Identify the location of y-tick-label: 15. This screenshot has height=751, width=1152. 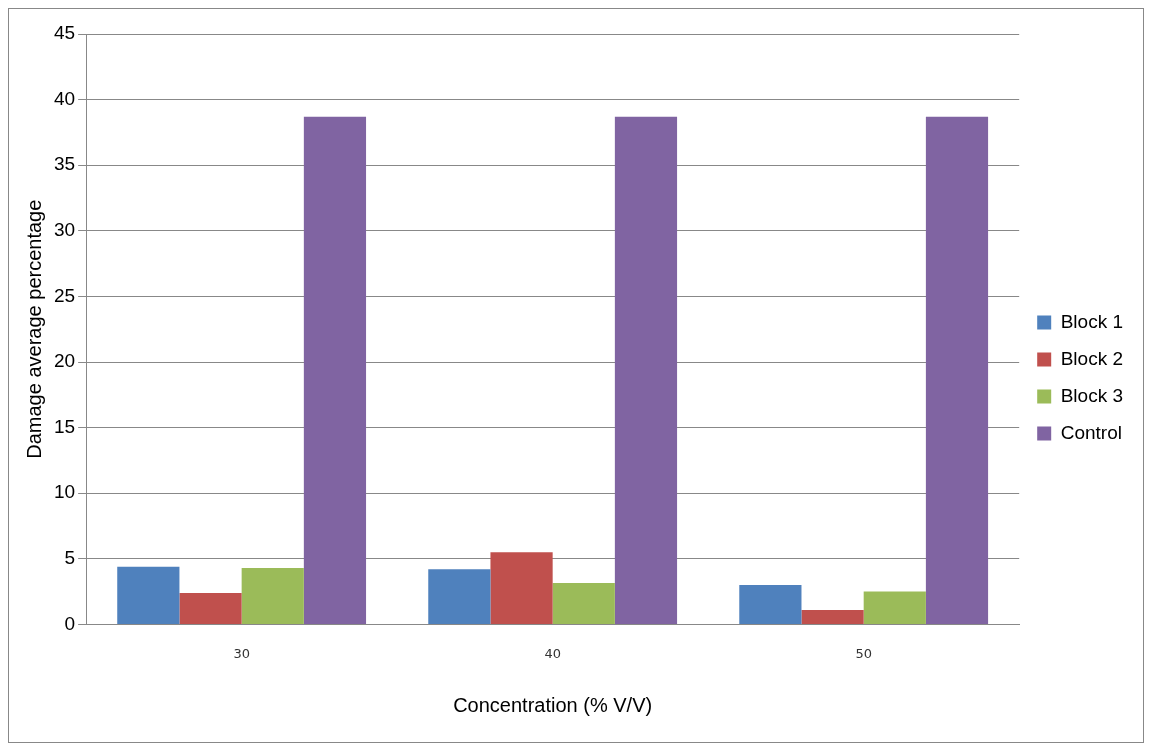
(64, 426).